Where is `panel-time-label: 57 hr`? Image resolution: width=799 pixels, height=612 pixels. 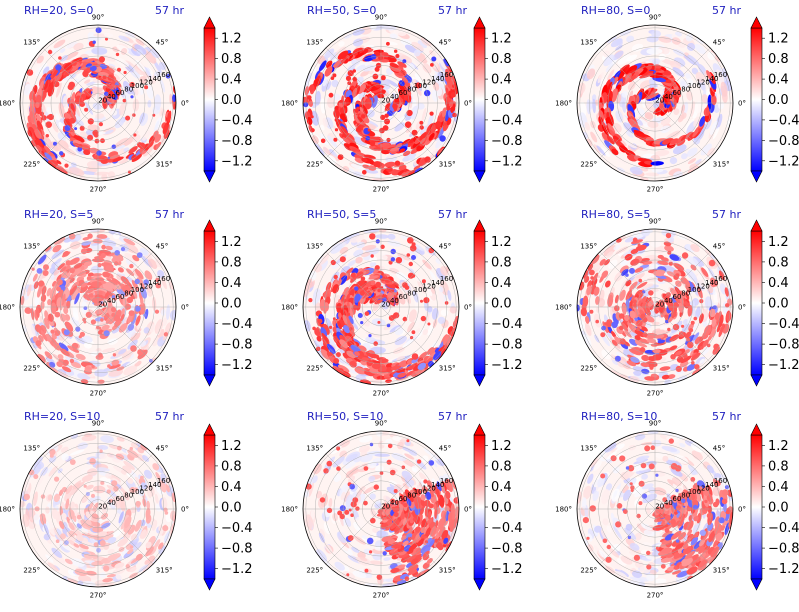
panel-time-label: 57 hr is located at coordinates (726, 10).